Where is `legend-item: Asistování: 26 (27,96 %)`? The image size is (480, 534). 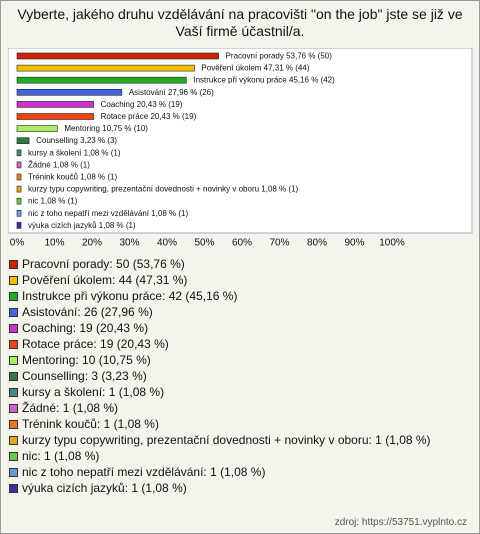 legend-item: Asistování: 26 (27,96 %) is located at coordinates (236, 312).